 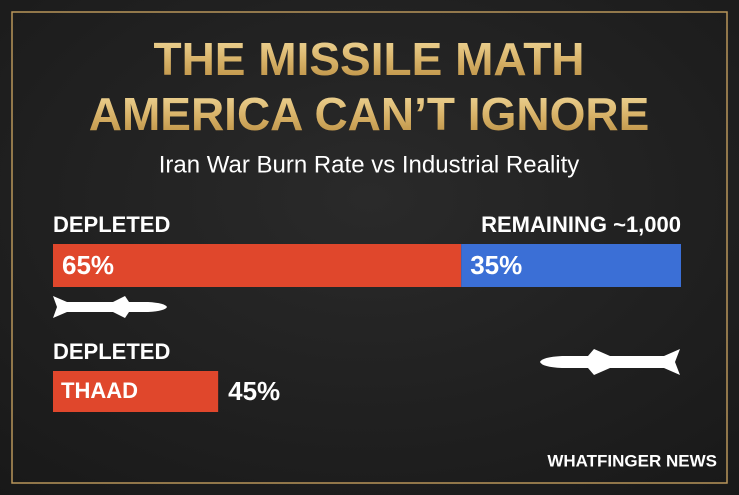 What do you see at coordinates (99, 390) in the screenshot?
I see `bar-text: THAAD` at bounding box center [99, 390].